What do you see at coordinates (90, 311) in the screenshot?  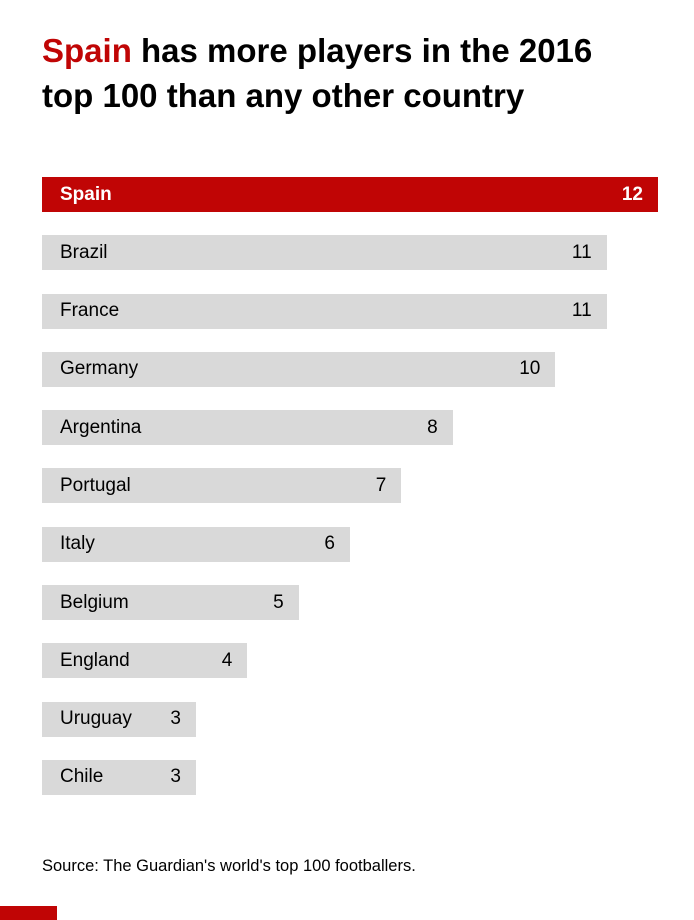 I see `bar-country-label: France` at bounding box center [90, 311].